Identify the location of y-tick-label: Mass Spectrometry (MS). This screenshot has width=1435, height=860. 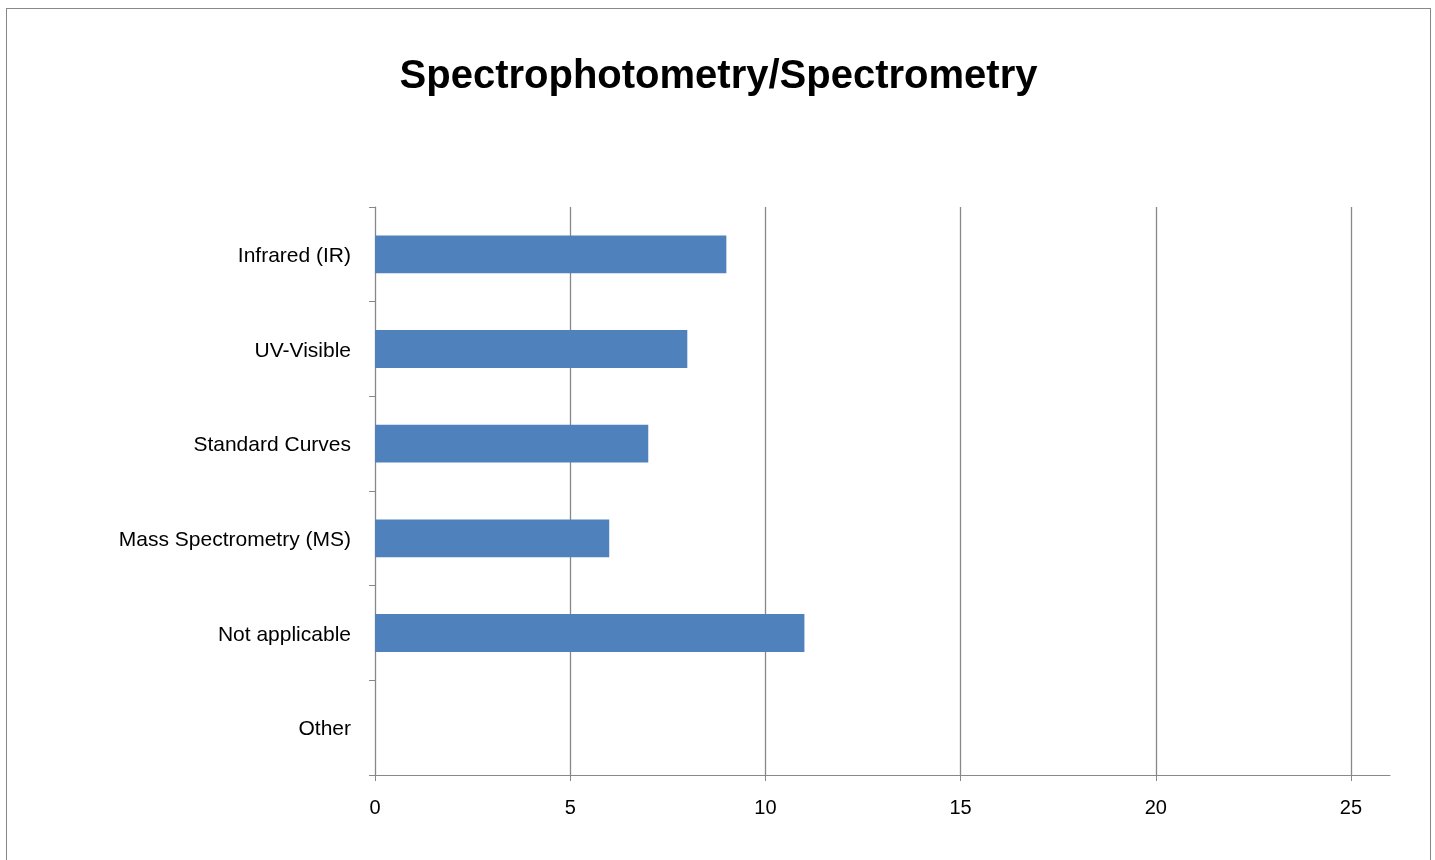
(234, 538).